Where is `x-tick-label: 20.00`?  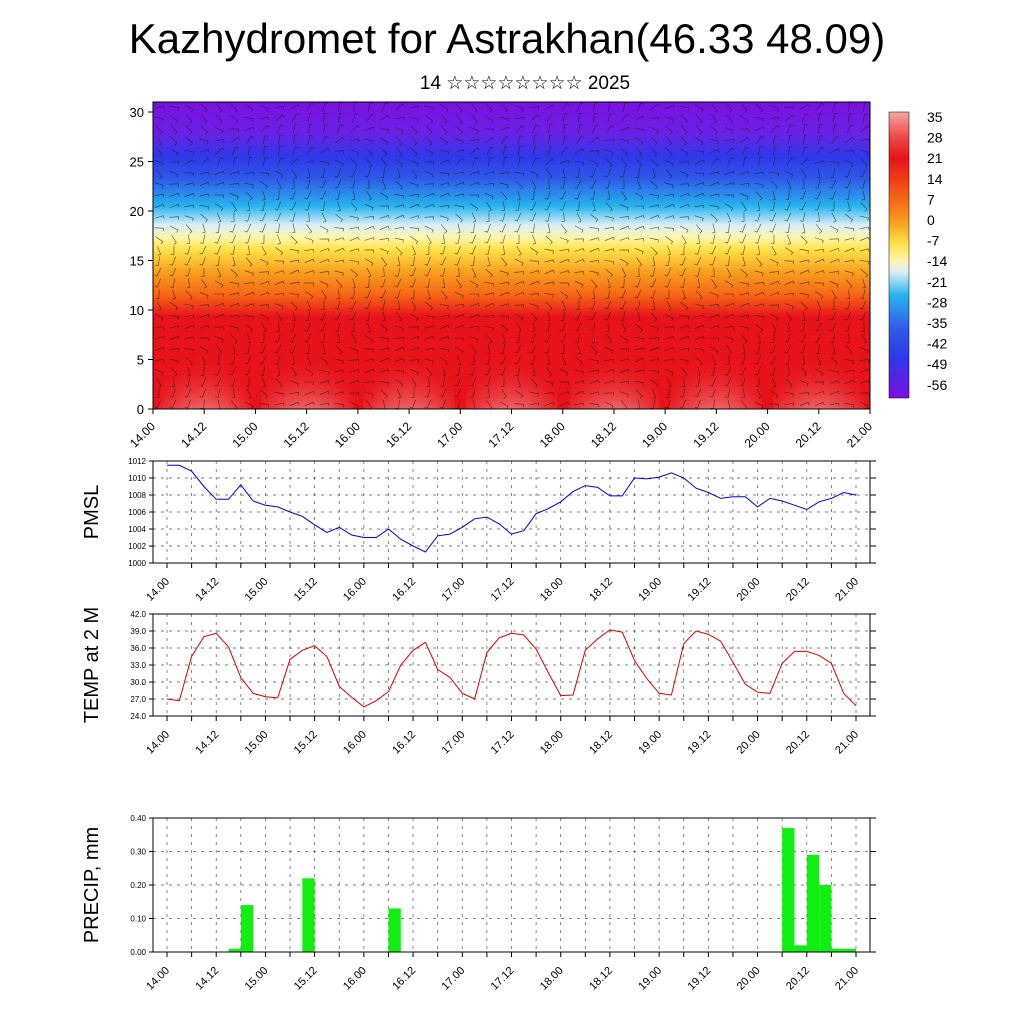
x-tick-label: 20.00 is located at coordinates (749, 743).